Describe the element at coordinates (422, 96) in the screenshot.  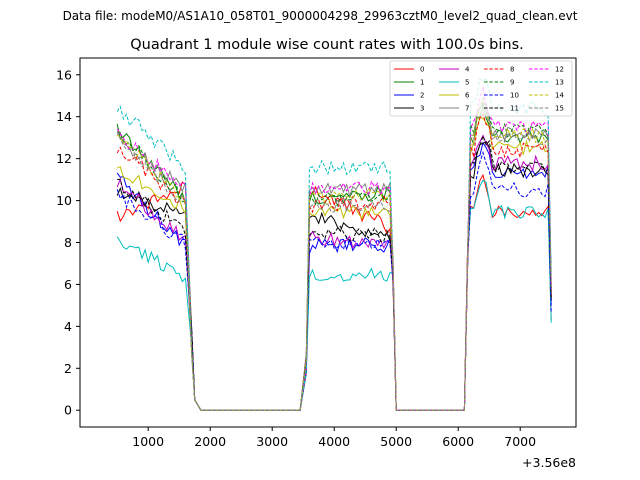
I see `legend-label: 2` at that location.